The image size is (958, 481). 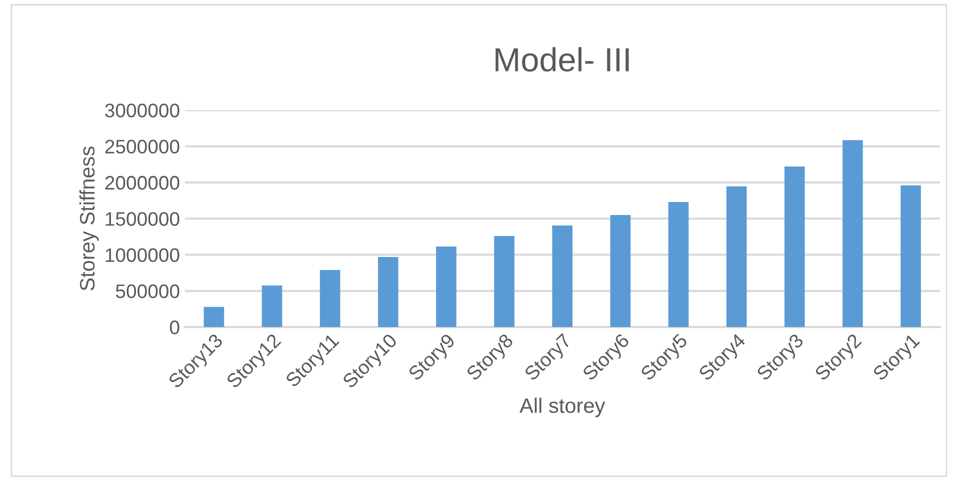 What do you see at coordinates (142, 147) in the screenshot?
I see `y-tick-label: 2500000` at bounding box center [142, 147].